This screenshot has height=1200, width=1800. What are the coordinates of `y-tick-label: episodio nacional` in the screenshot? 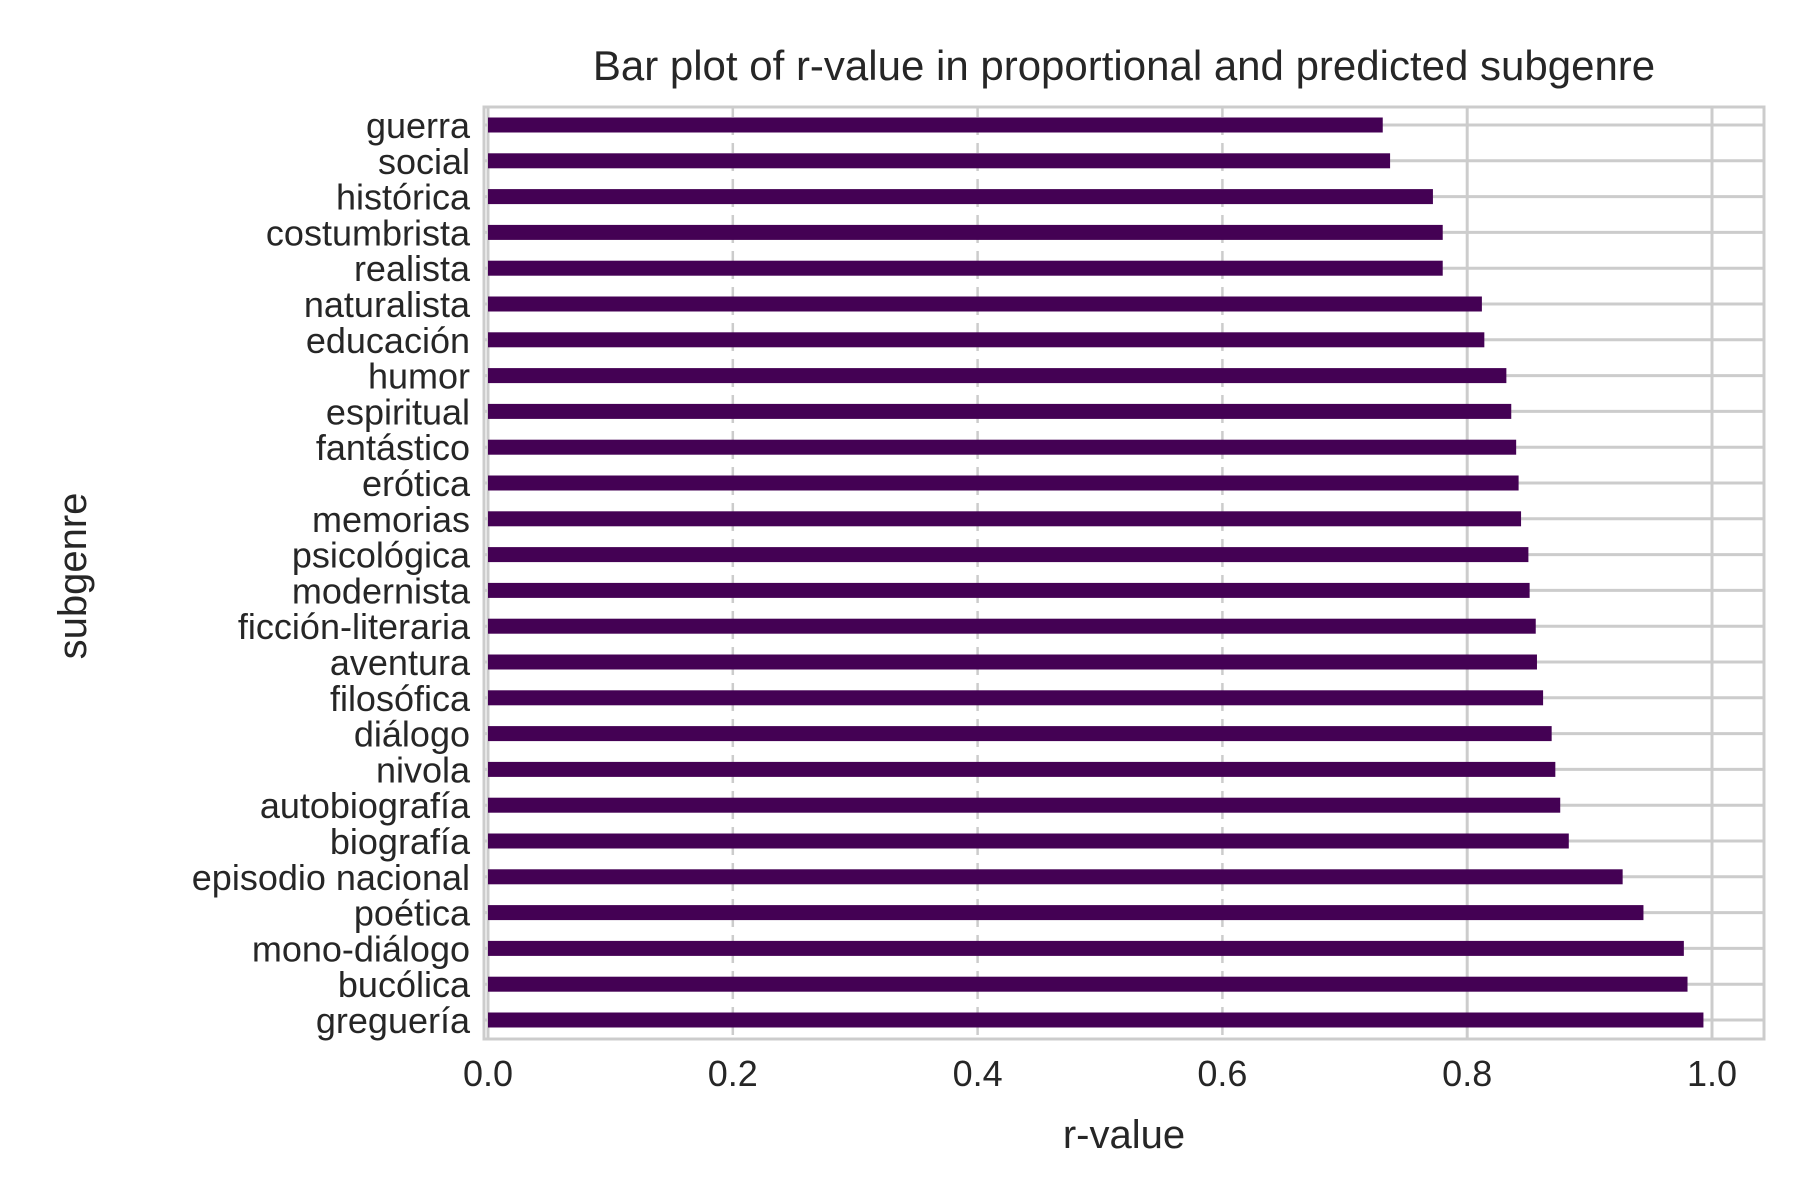 It's located at (331, 877).